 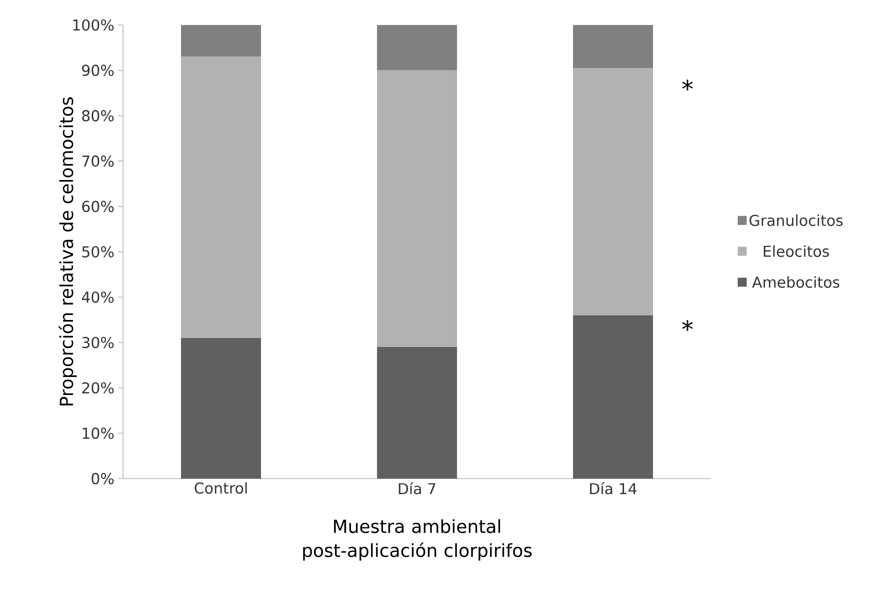 I want to click on y-tick-label: 80%, so click(x=98, y=116).